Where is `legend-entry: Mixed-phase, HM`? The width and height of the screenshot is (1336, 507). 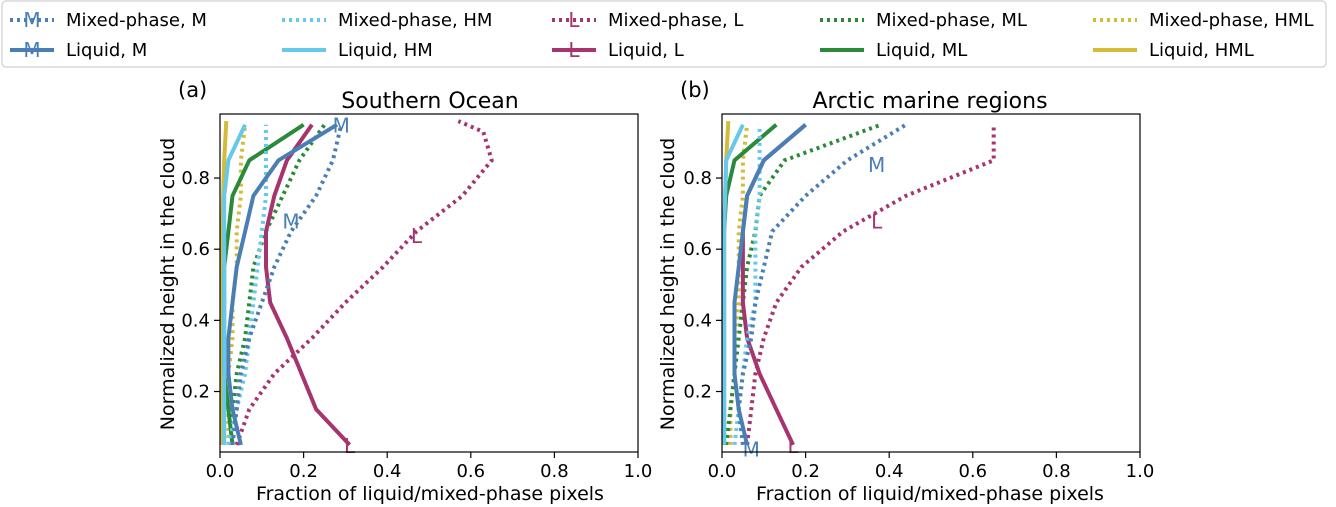 legend-entry: Mixed-phase, HM is located at coordinates (387, 20).